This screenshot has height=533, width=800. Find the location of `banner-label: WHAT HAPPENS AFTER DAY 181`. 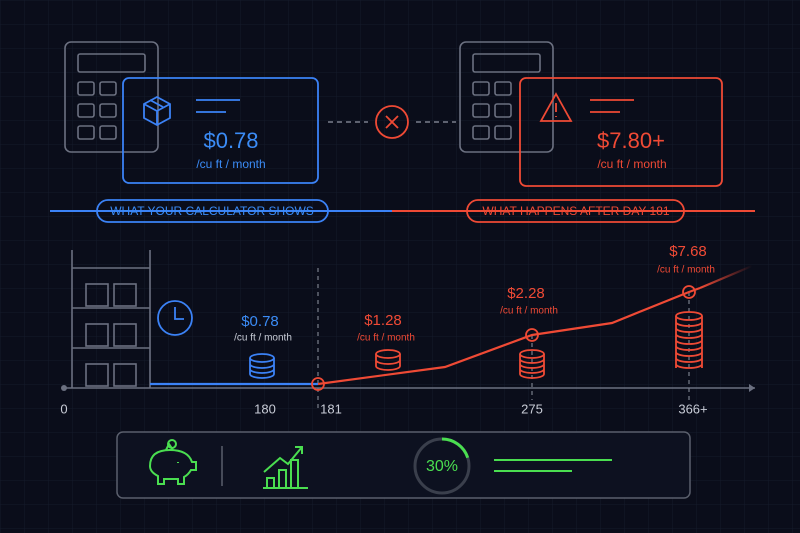

banner-label: WHAT HAPPENS AFTER DAY 181 is located at coordinates (575, 211).